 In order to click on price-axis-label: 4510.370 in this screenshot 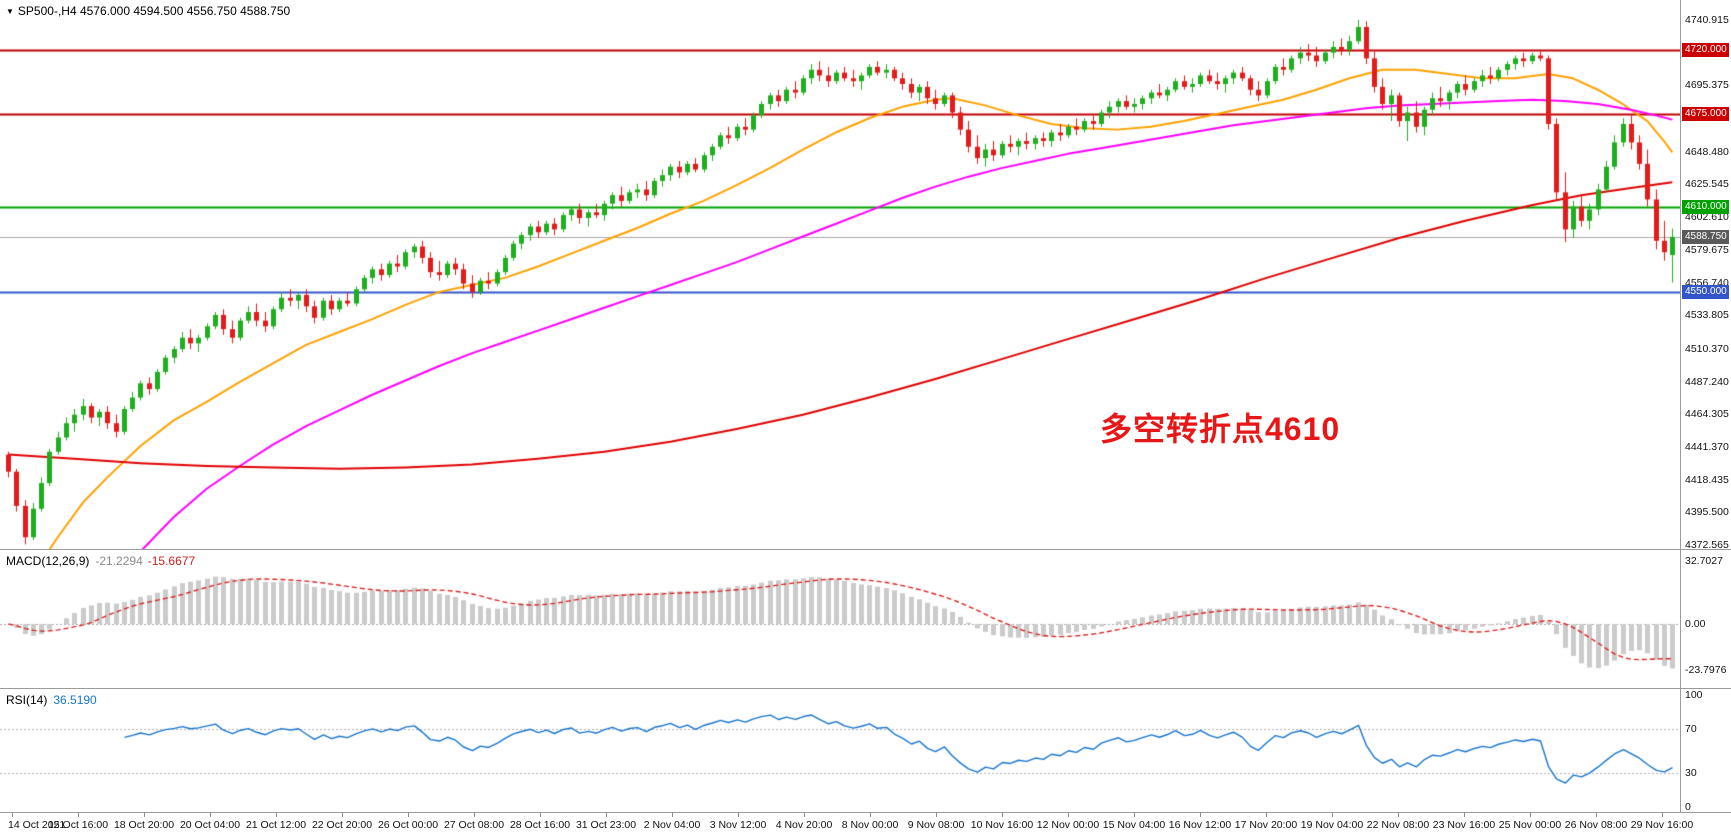, I will do `click(1707, 348)`.